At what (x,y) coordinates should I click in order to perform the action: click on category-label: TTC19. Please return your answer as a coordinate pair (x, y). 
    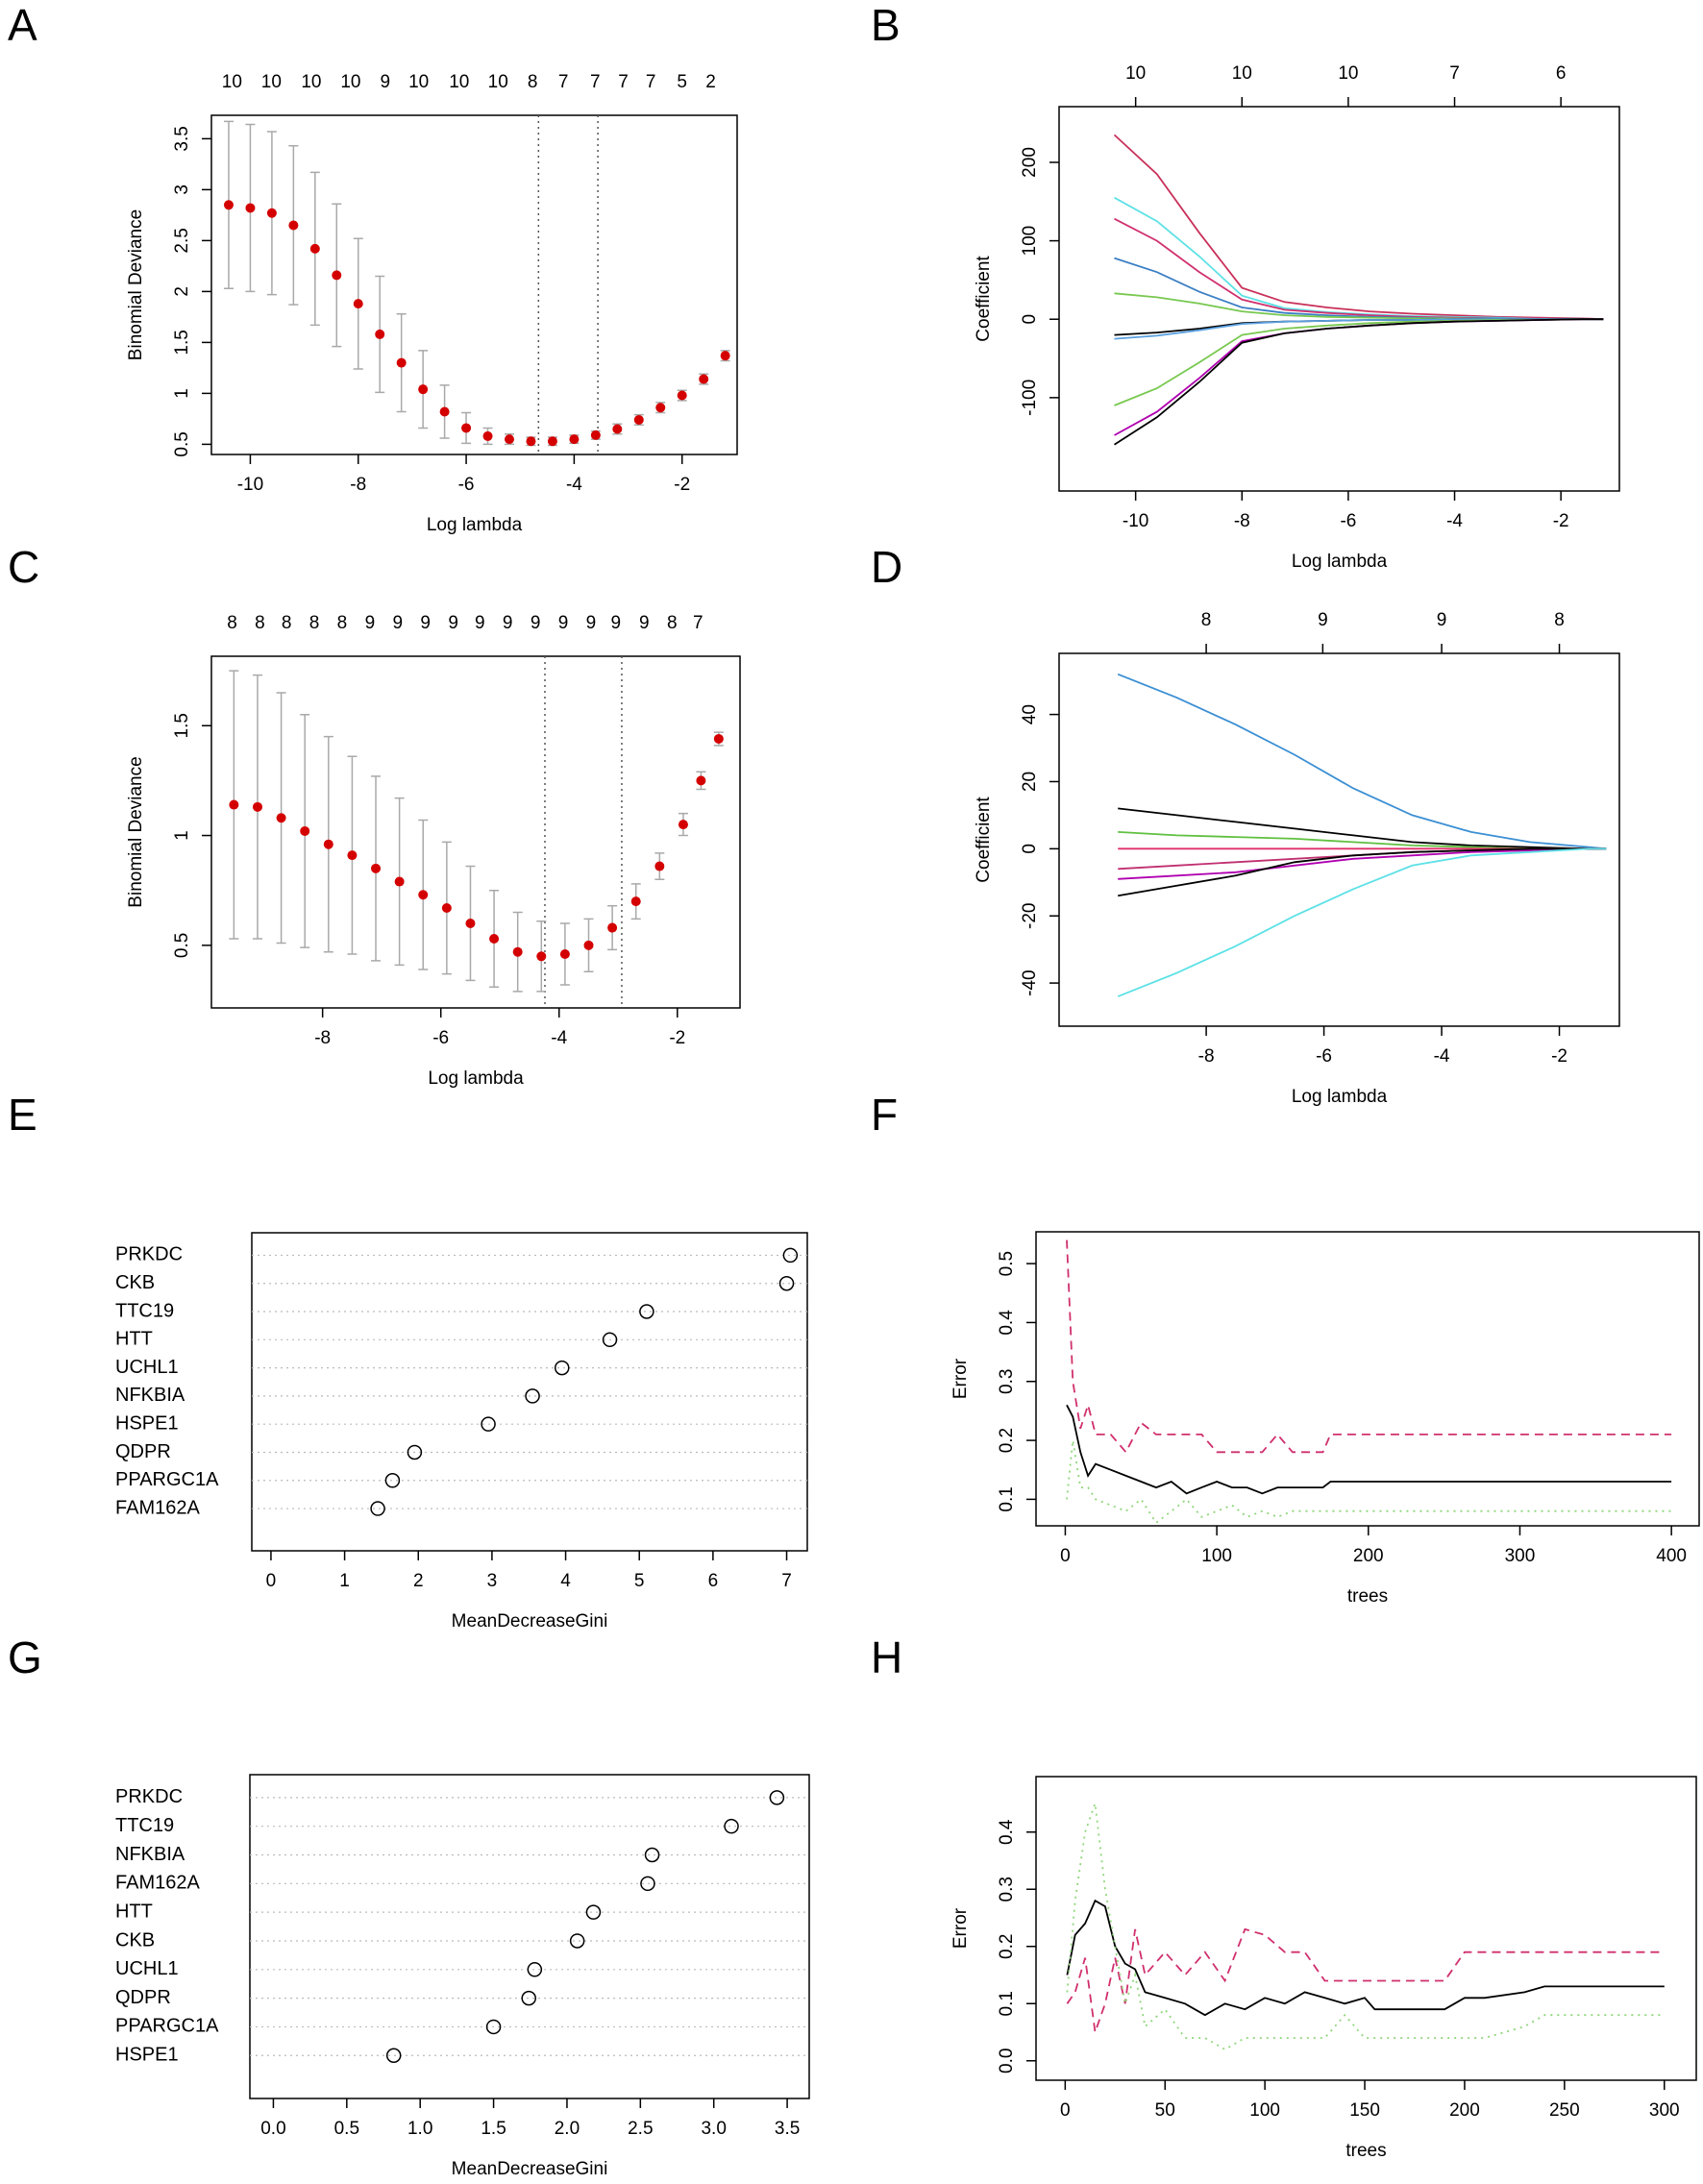
    Looking at the image, I should click on (144, 1310).